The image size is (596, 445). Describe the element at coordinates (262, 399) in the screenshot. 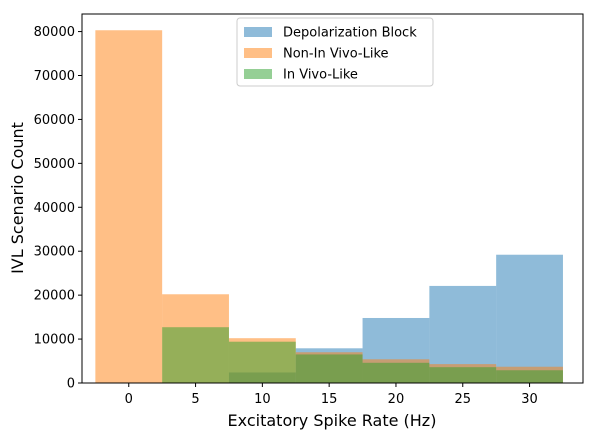

I see `x-tick-label-10: 10` at that location.